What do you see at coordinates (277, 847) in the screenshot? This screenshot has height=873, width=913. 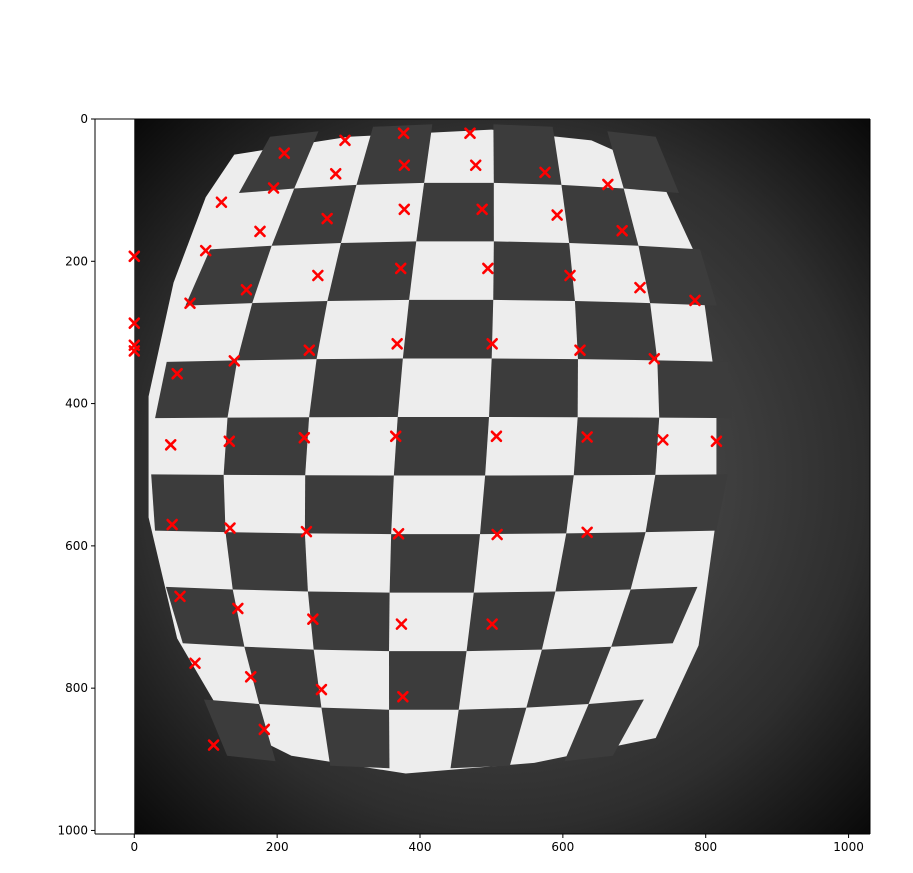 I see `x-tick-label: 200` at bounding box center [277, 847].